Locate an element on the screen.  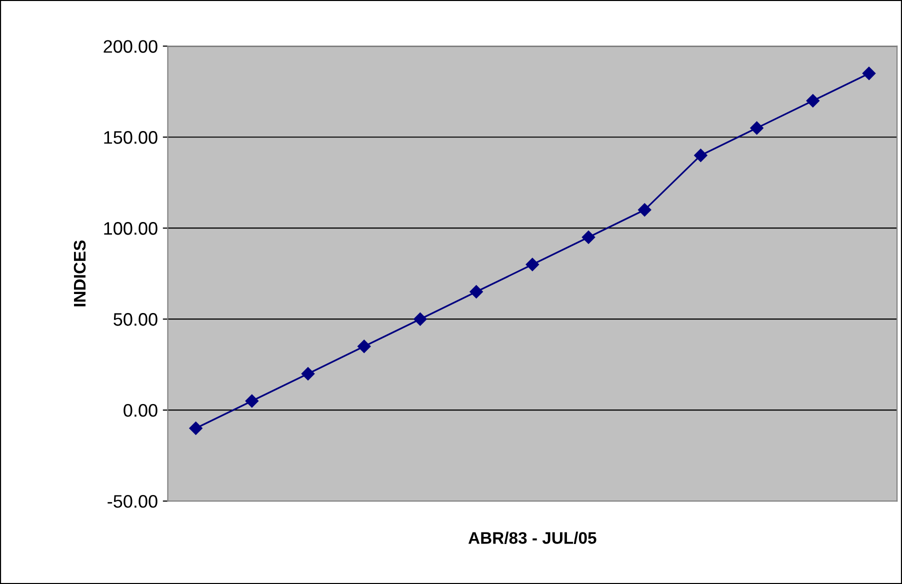
y-tick-label: 100.00 is located at coordinates (131, 228).